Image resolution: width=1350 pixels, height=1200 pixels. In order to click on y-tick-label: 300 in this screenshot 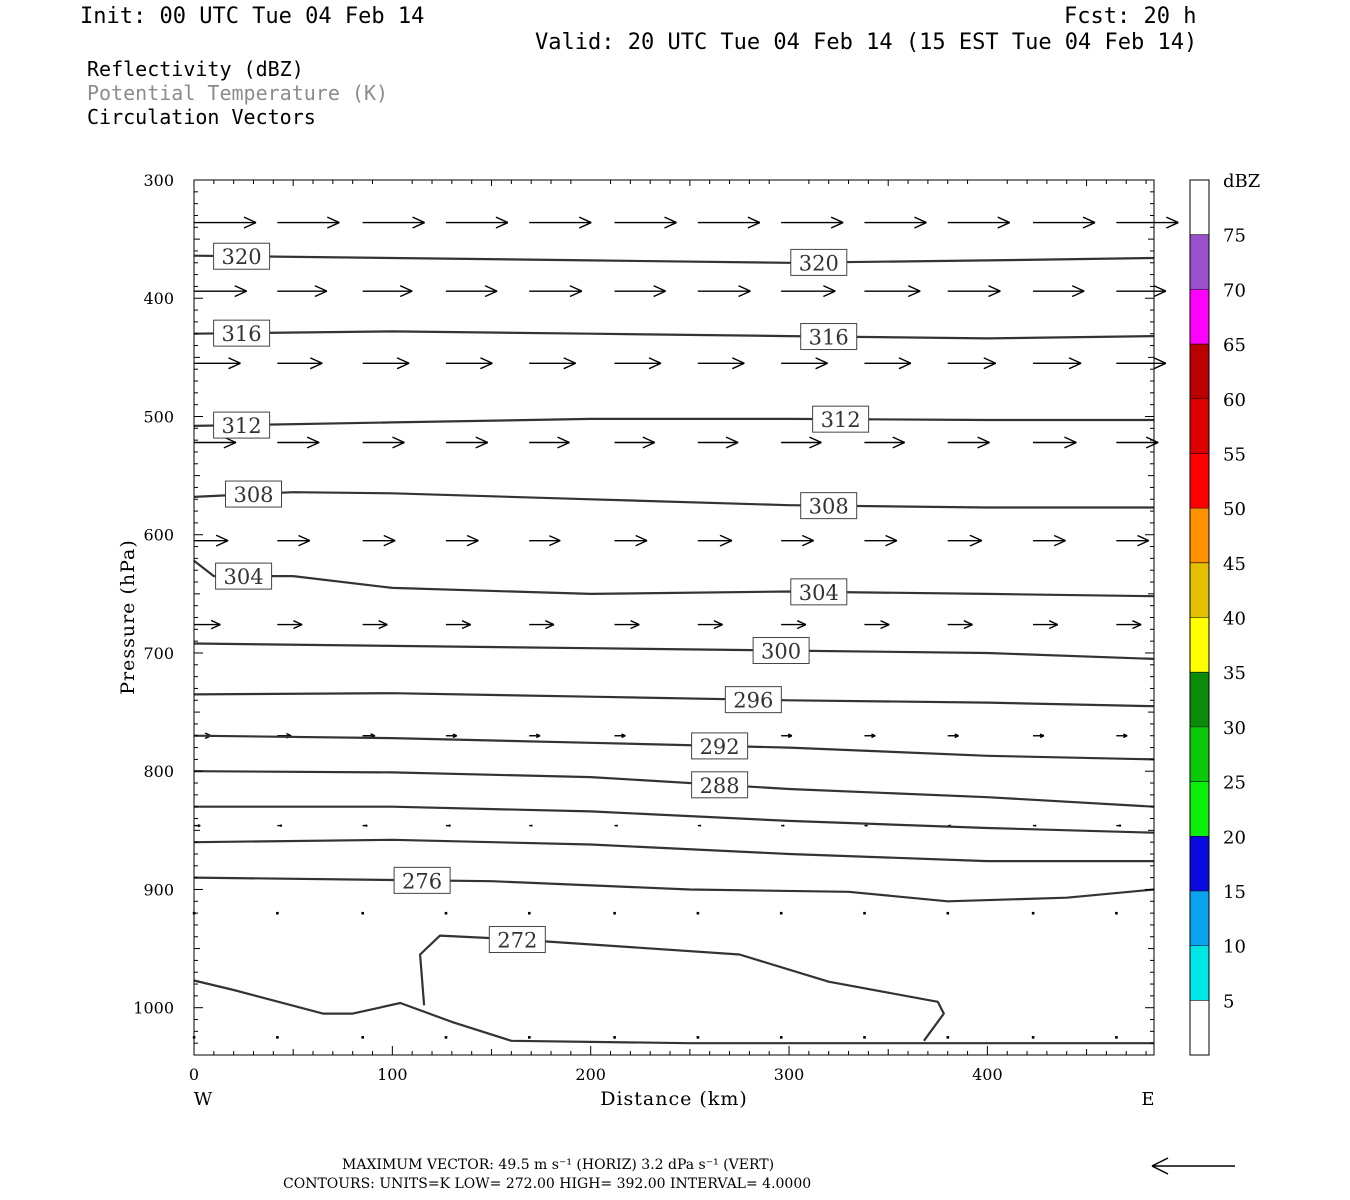, I will do `click(158, 180)`.